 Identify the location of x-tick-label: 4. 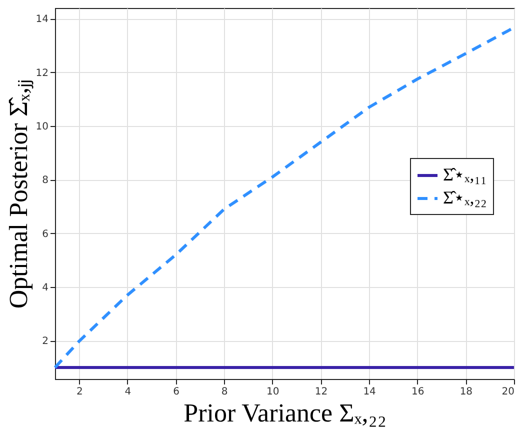
(128, 392).